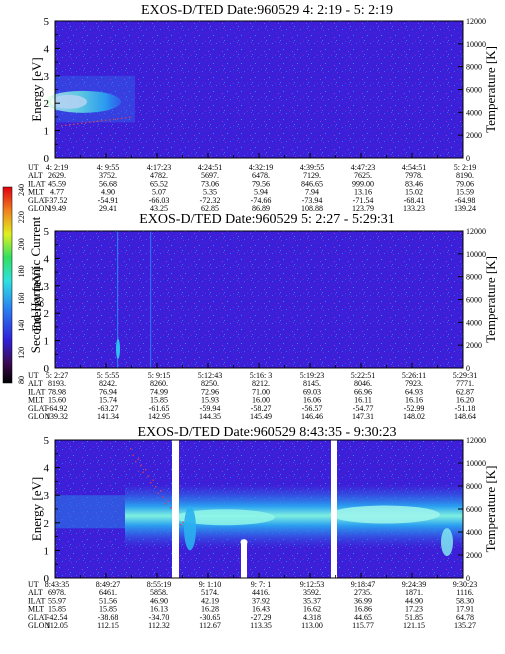 This screenshot has height=654, width=505. What do you see at coordinates (21, 271) in the screenshot?
I see `colorbar-tick-label: 180` at bounding box center [21, 271].